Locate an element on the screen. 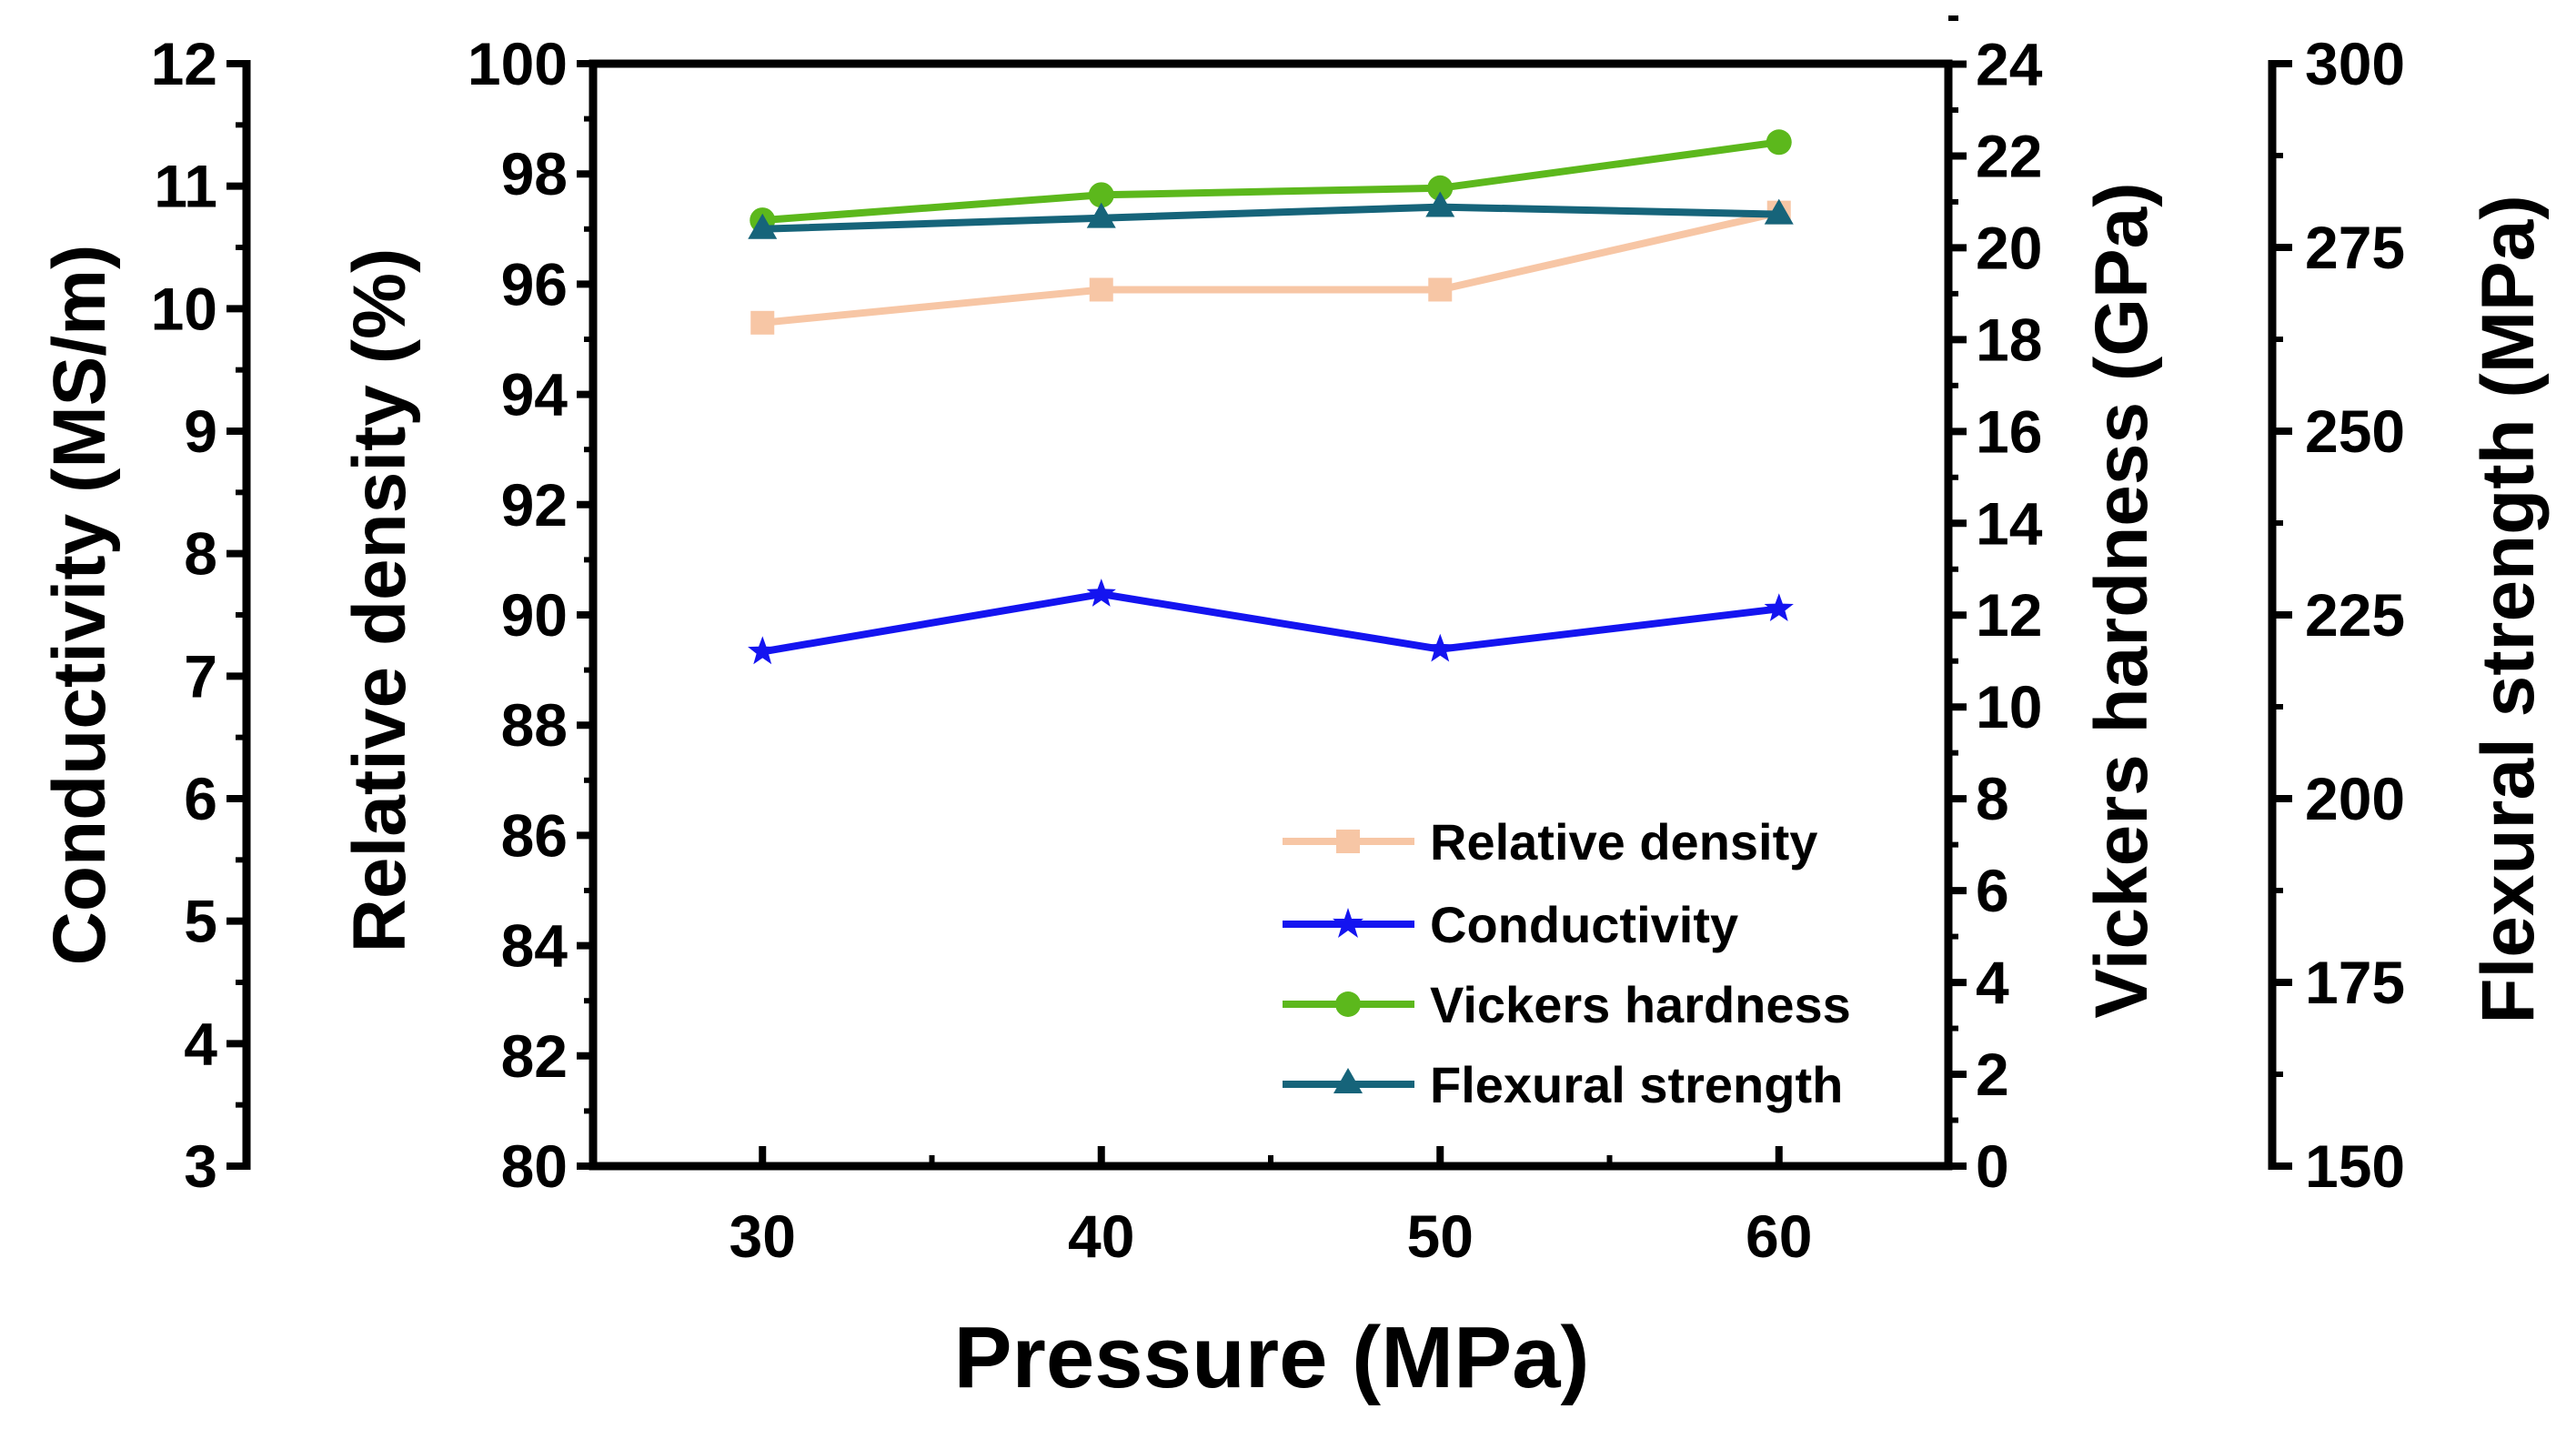  flexural-strength-tick-label: 300 is located at coordinates (2355, 63).